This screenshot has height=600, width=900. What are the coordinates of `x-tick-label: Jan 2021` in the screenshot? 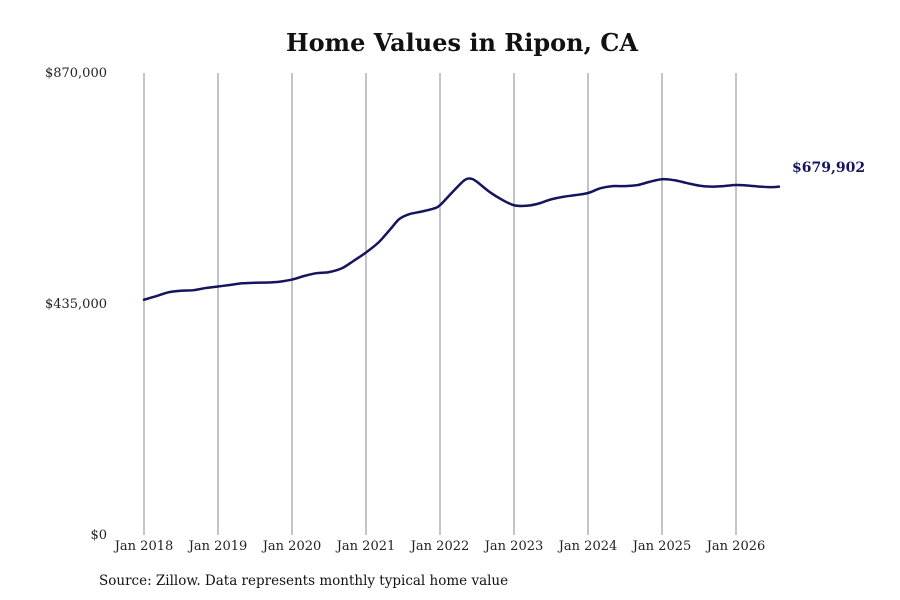 It's located at (365, 546).